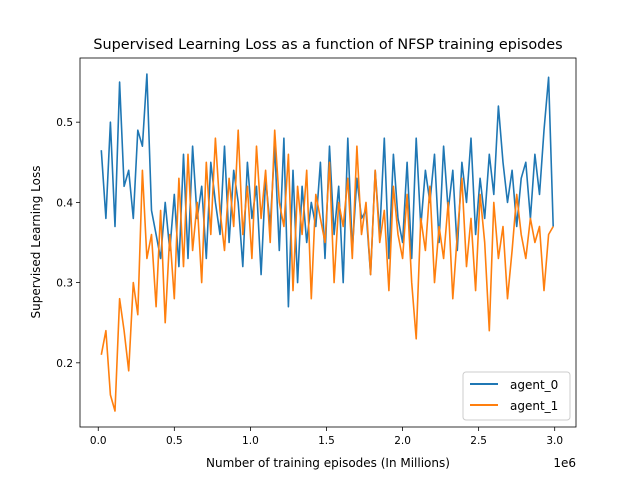  What do you see at coordinates (64, 284) in the screenshot?
I see `y-tick-label: 0.3` at bounding box center [64, 284].